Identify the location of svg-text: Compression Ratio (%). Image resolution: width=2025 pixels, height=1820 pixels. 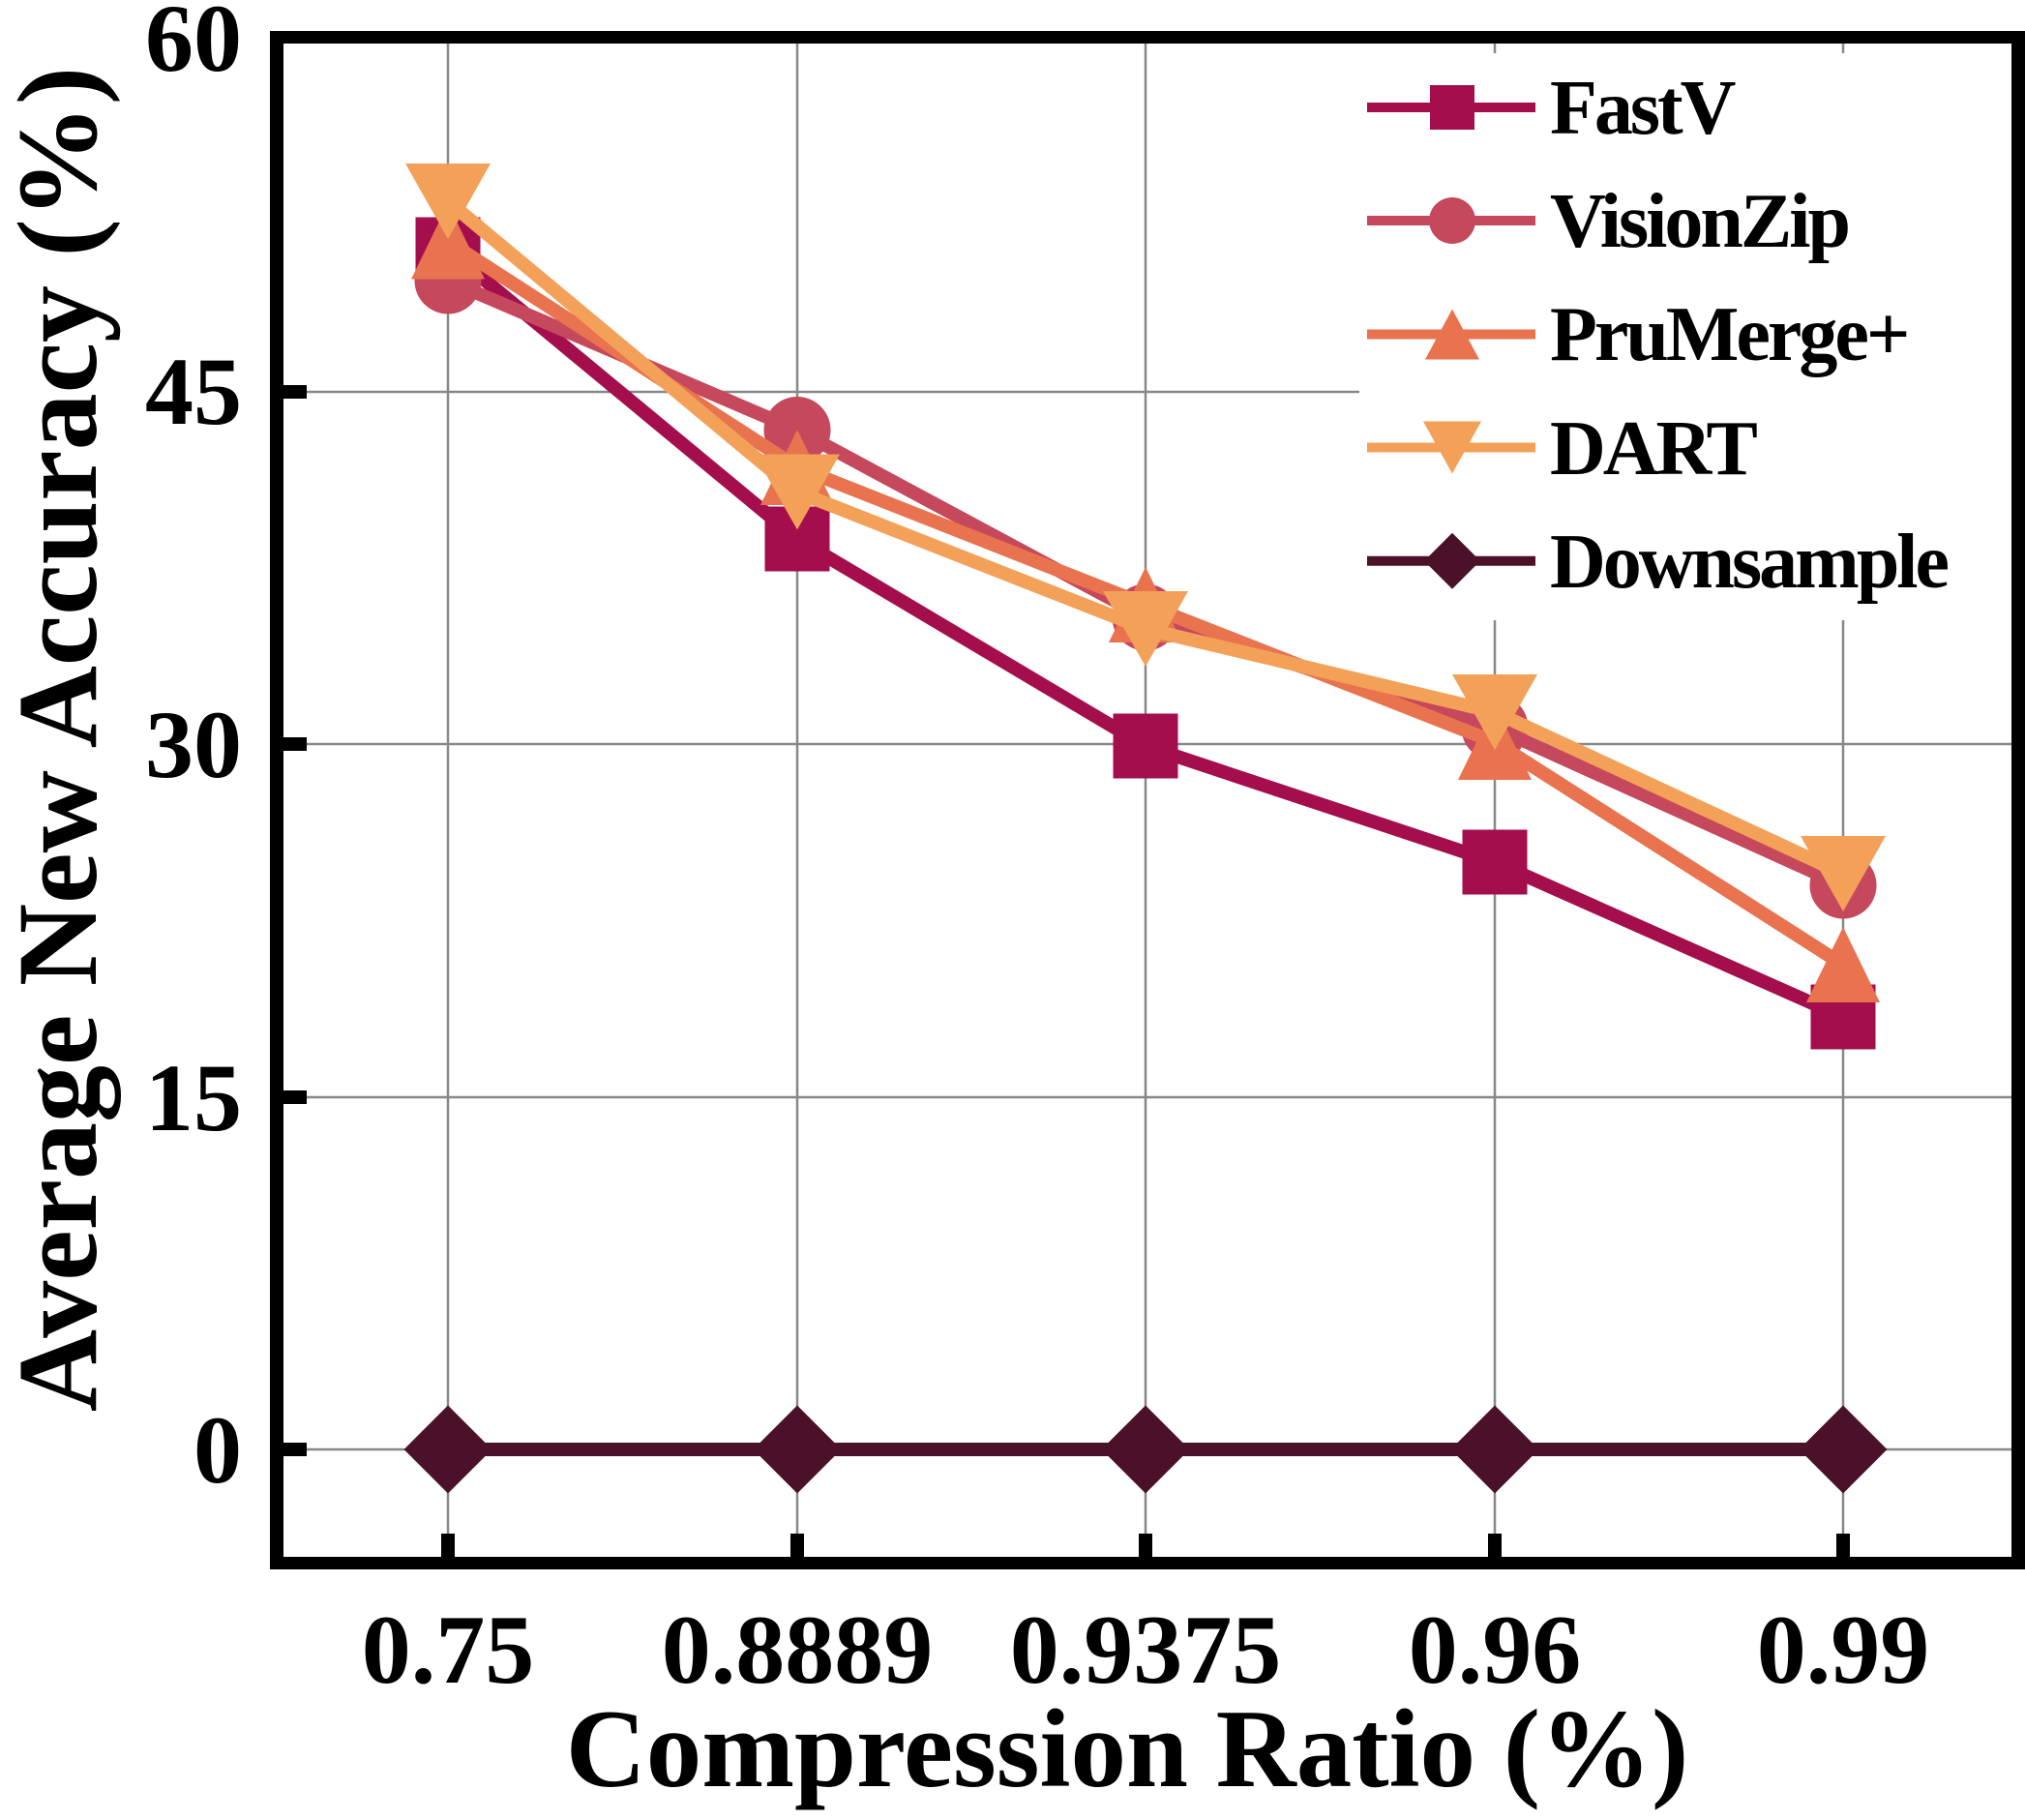
(1127, 1748).